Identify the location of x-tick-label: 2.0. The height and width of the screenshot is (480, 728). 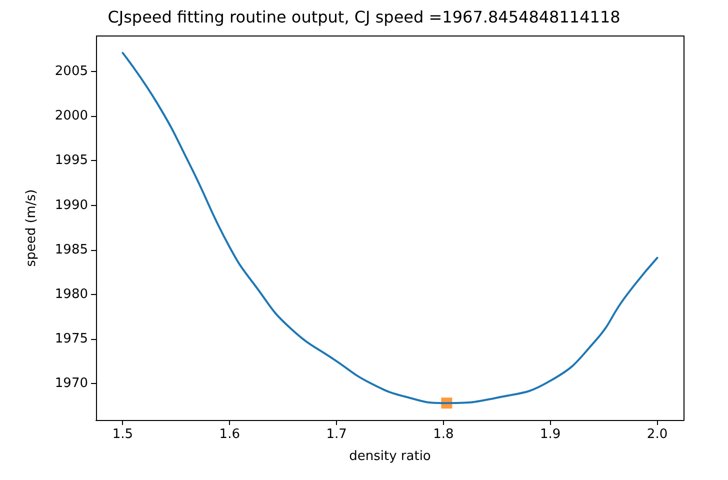
(657, 434).